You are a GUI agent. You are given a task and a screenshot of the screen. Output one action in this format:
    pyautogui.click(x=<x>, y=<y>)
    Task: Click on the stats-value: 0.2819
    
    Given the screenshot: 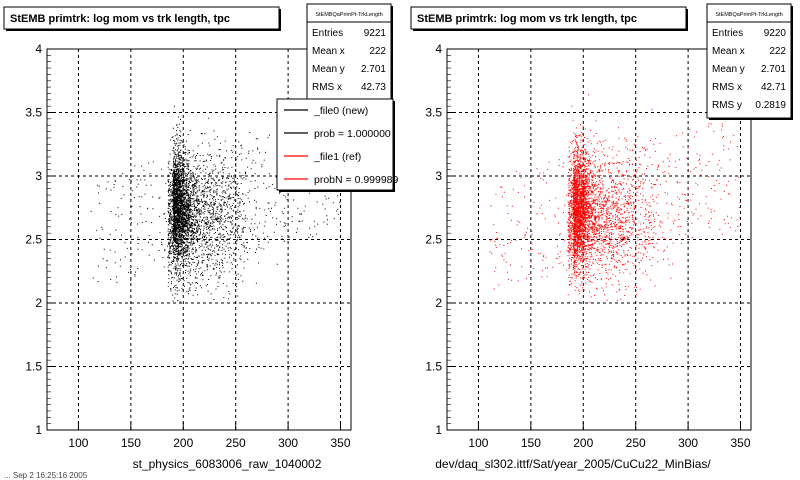 What is the action you would take?
    pyautogui.click(x=770, y=105)
    